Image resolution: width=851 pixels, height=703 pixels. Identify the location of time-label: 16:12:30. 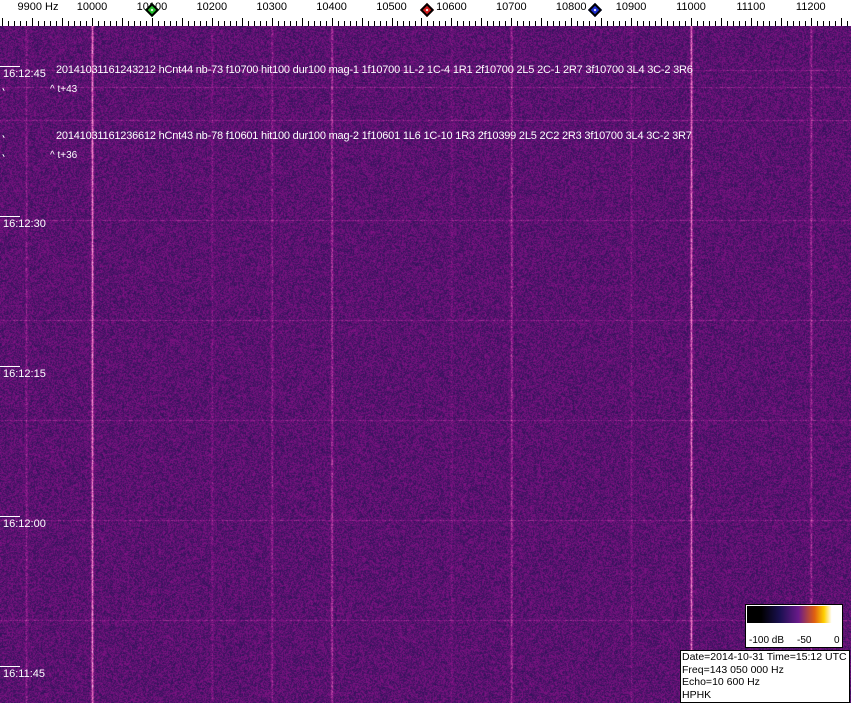
(23, 223).